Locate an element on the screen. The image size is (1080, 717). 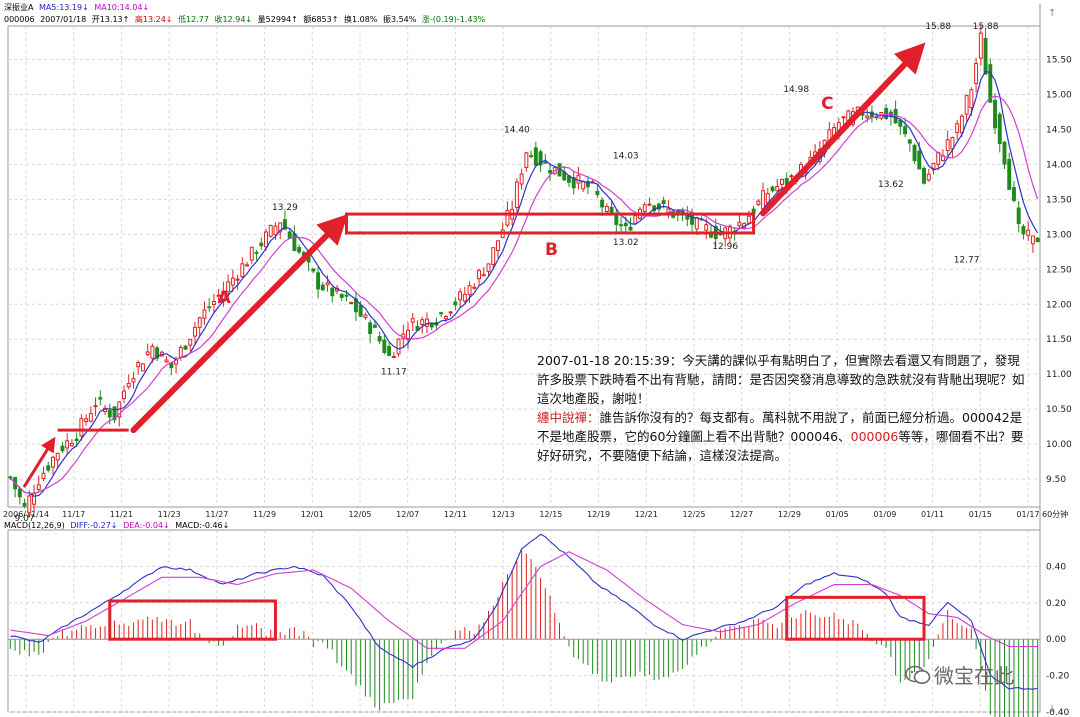
price-label: 11.17 is located at coordinates (394, 372).